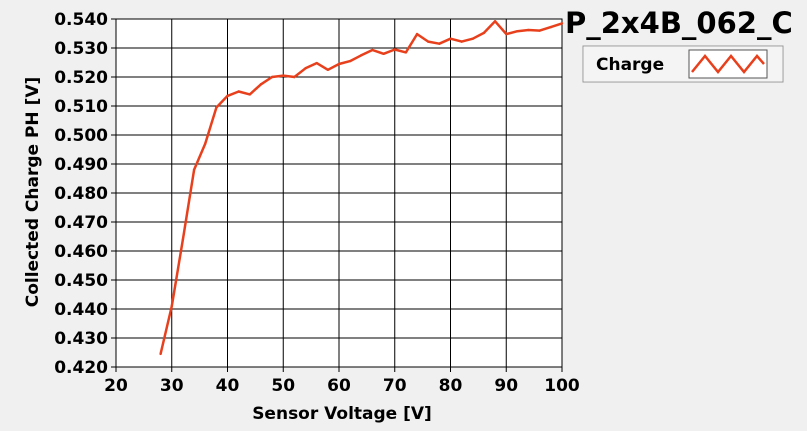  Describe the element at coordinates (283, 386) in the screenshot. I see `x-tick-label: 50` at that location.